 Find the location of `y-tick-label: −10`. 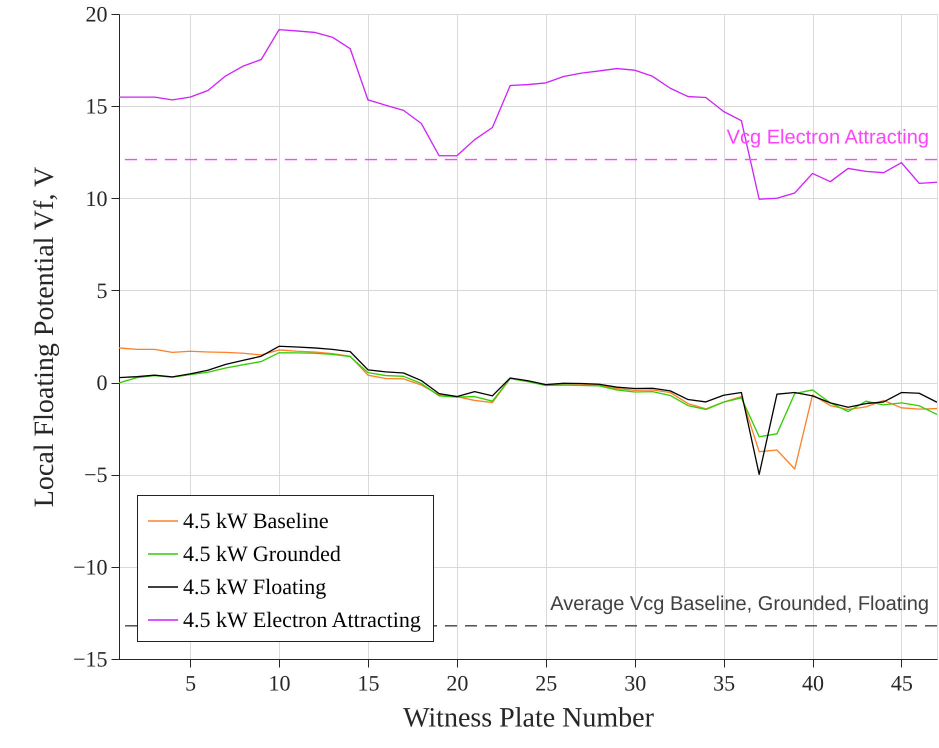

y-tick-label: −10 is located at coordinates (90, 567).